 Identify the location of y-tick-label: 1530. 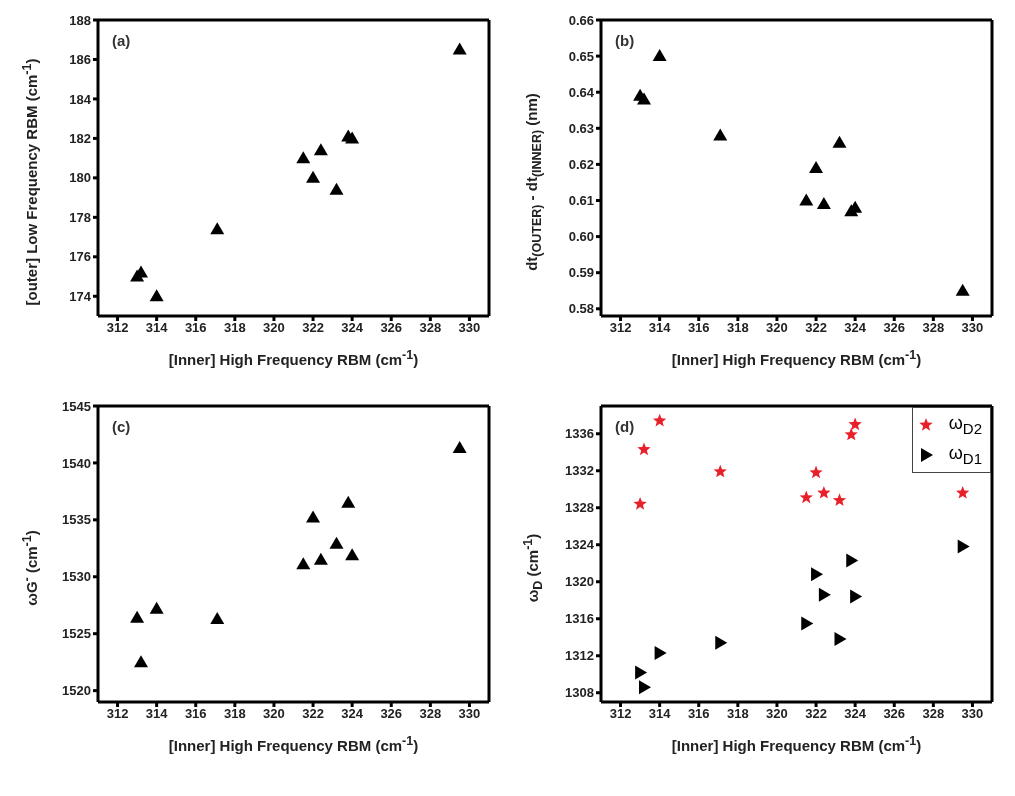
(76, 577).